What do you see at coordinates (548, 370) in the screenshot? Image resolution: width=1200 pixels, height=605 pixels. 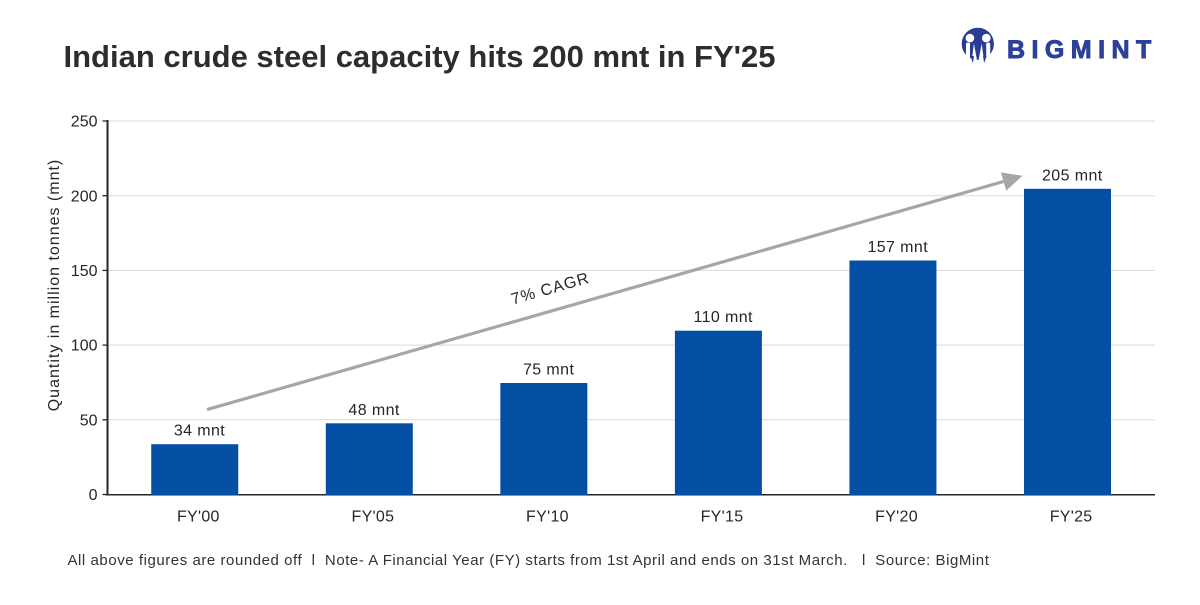 I see `svg-text: 75 mnt` at bounding box center [548, 370].